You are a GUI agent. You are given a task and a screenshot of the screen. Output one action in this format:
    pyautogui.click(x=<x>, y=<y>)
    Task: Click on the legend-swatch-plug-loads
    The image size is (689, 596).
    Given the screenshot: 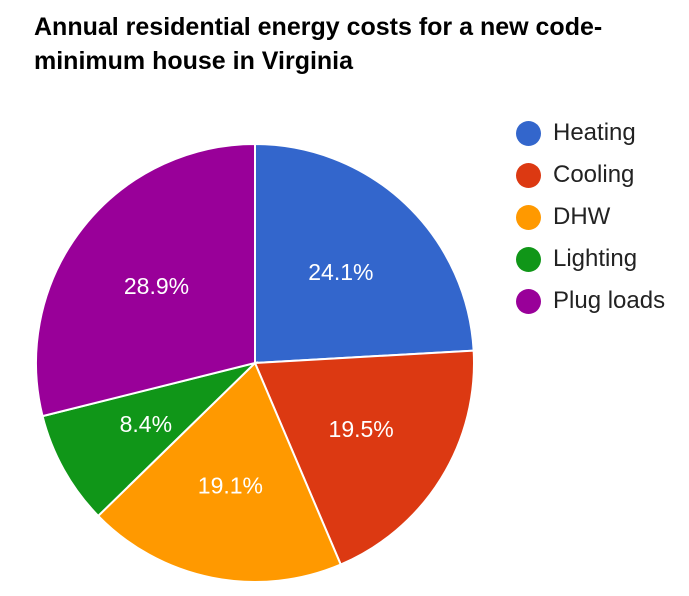 What is the action you would take?
    pyautogui.click(x=528, y=301)
    